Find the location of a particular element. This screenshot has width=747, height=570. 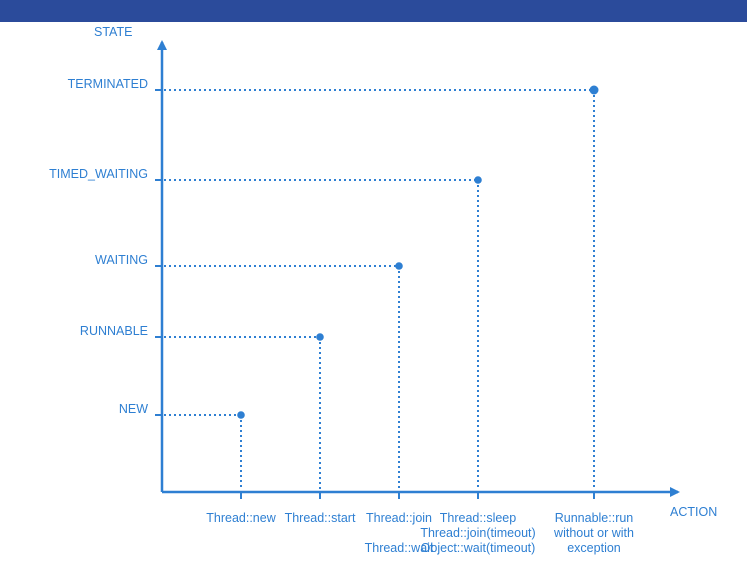

action-label-line: exception is located at coordinates (594, 548).